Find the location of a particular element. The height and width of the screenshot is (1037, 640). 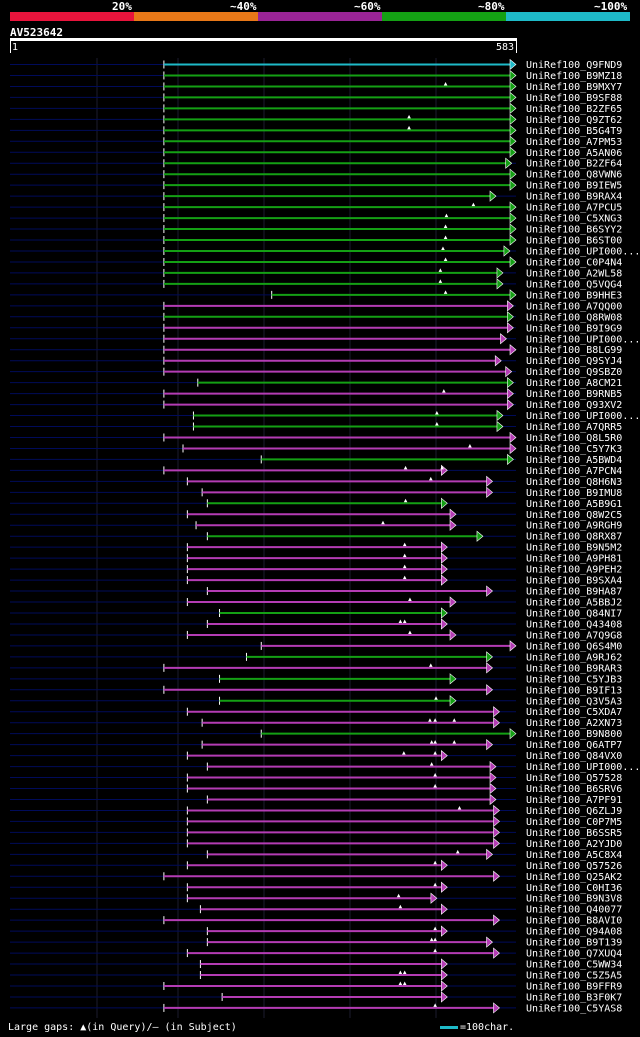

hit-row: UniRef100_B6SYY2 is located at coordinates (316, 229).